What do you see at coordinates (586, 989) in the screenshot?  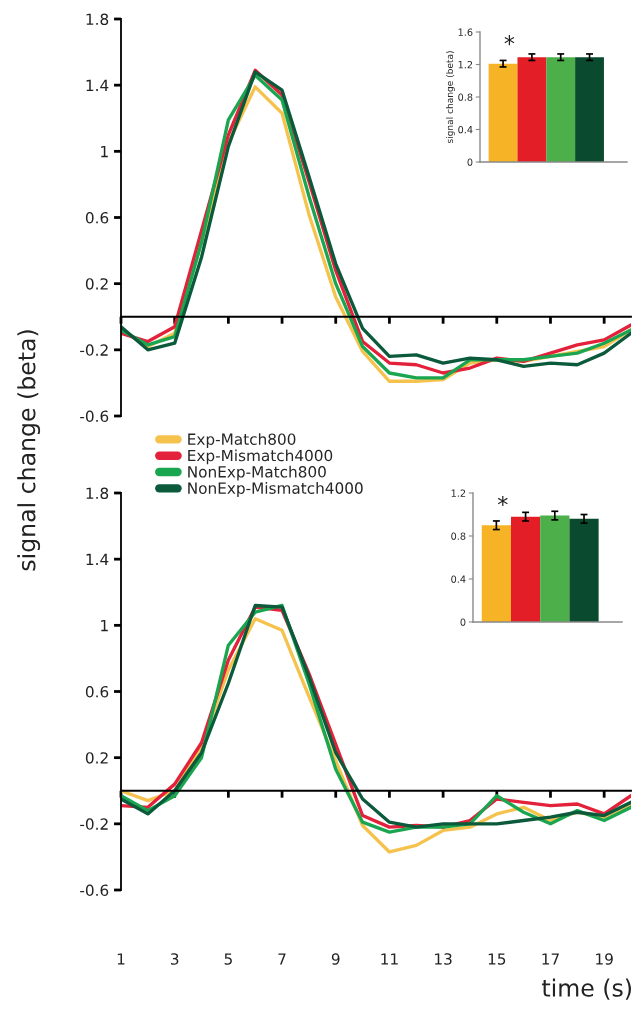 I see `x-axis-title: time (s)` at bounding box center [586, 989].